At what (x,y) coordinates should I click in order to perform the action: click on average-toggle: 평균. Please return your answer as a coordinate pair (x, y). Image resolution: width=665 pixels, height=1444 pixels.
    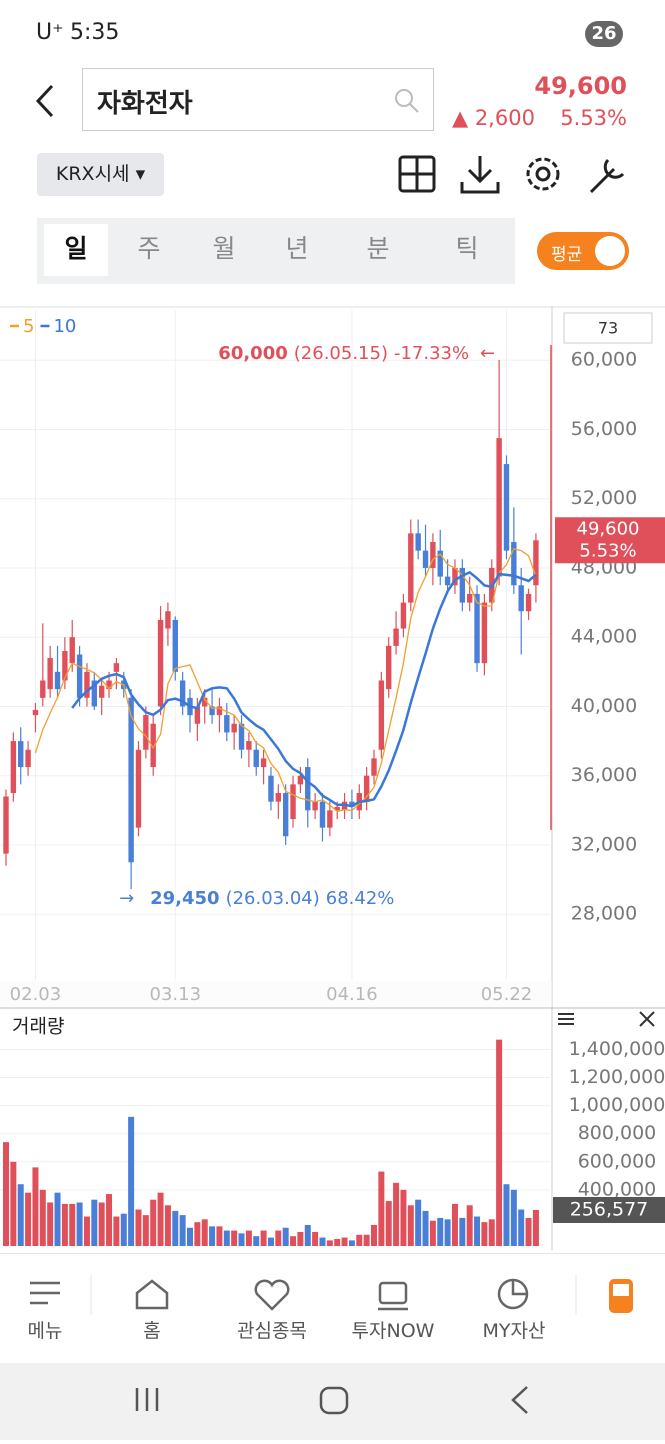
    Looking at the image, I should click on (583, 251).